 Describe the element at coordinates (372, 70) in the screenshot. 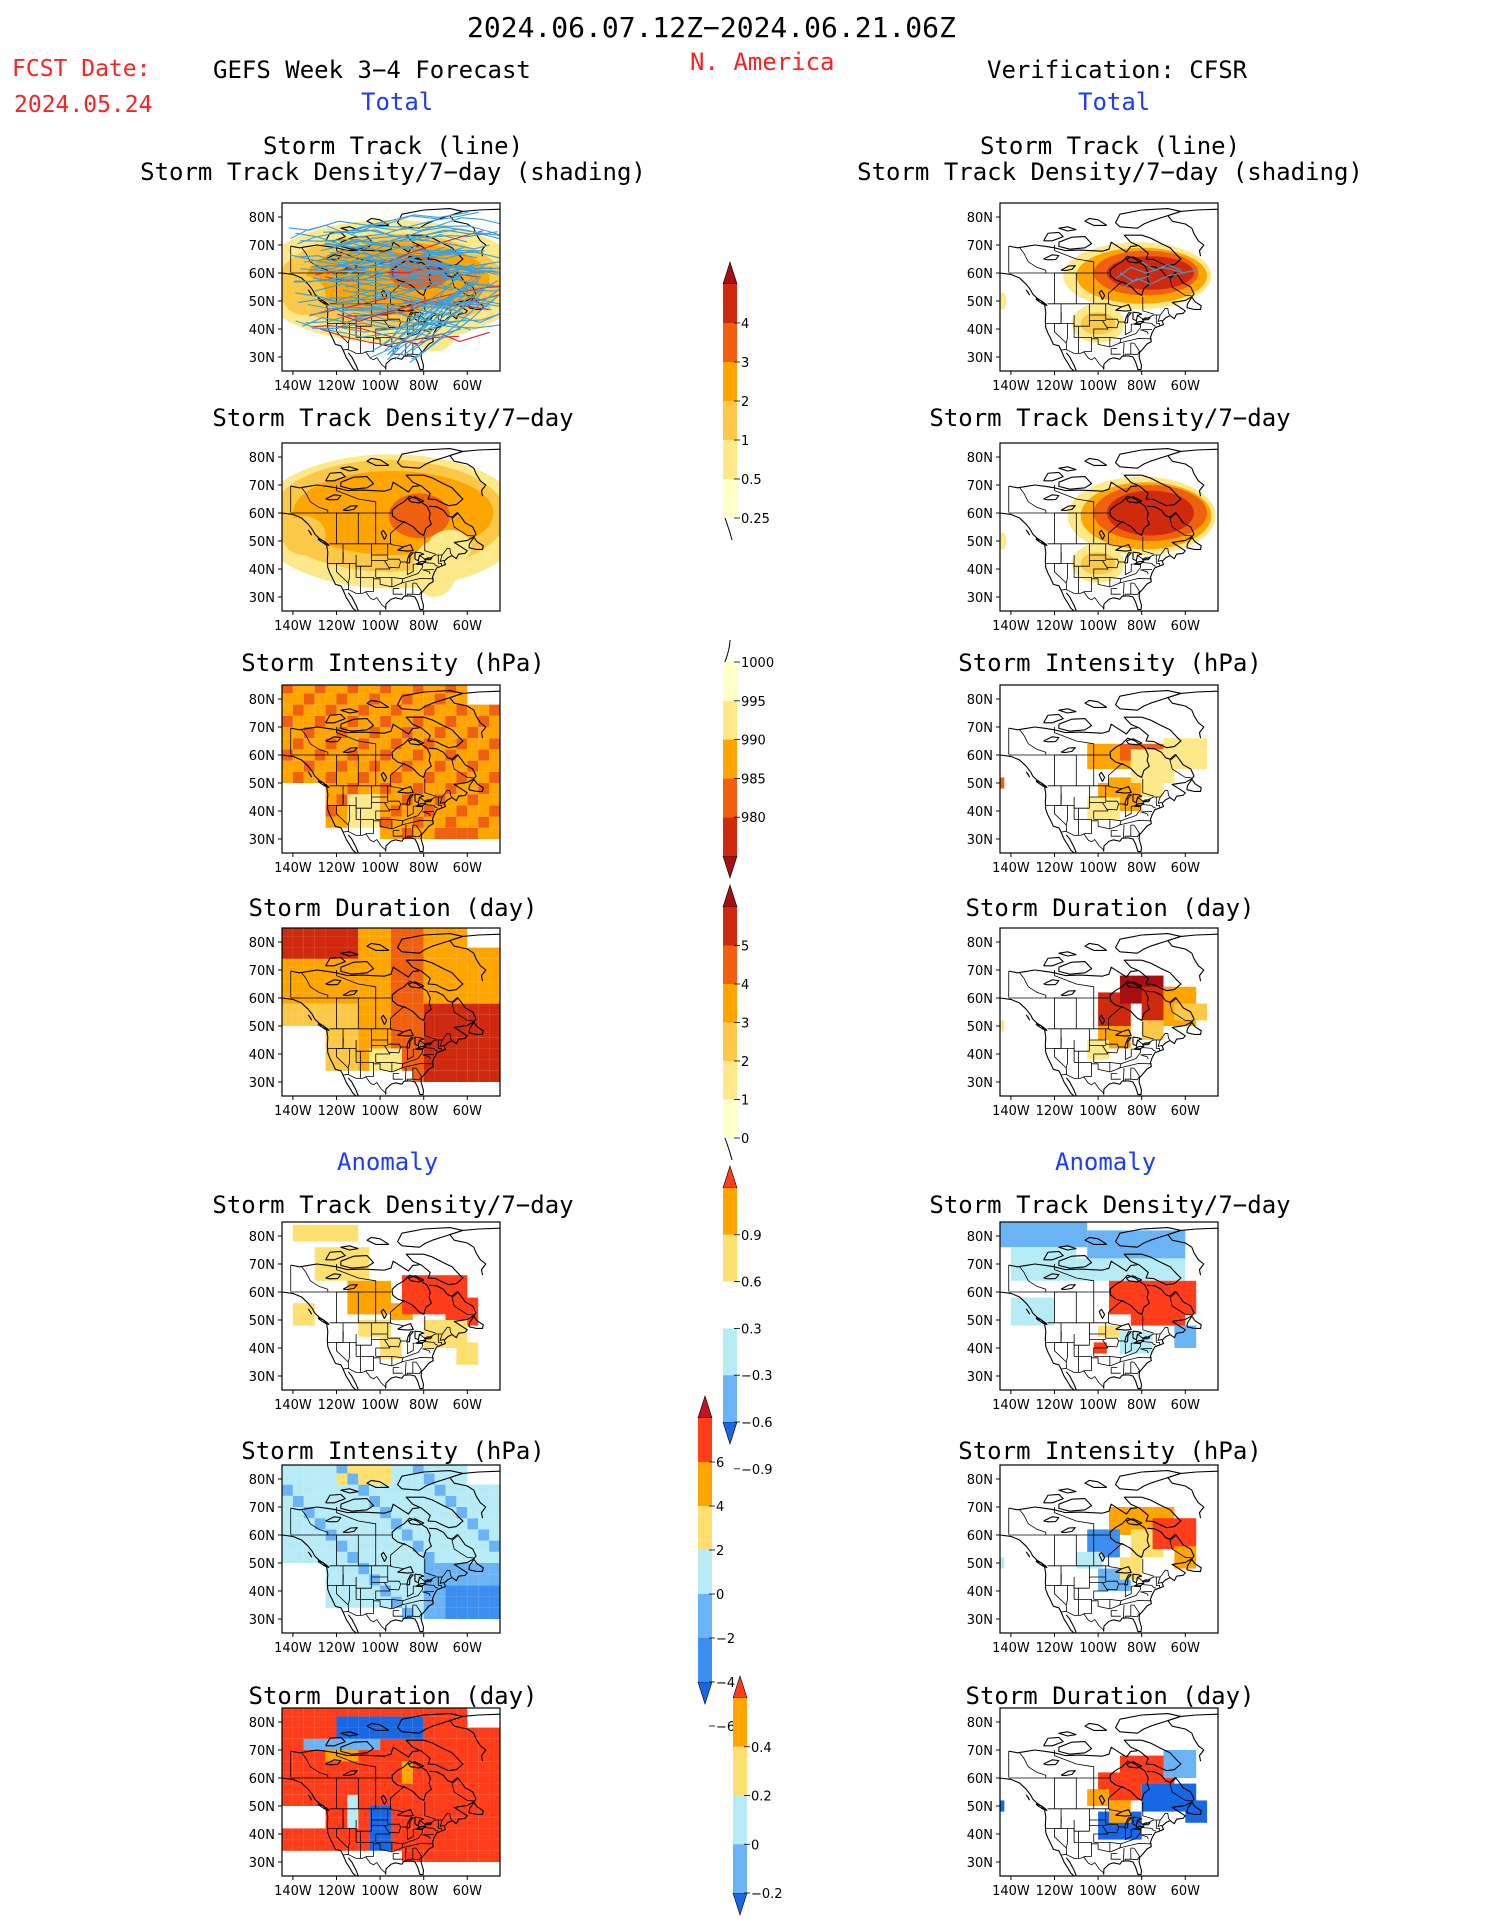

I see `model-title: GEFS Week 3−4 Forecast` at that location.